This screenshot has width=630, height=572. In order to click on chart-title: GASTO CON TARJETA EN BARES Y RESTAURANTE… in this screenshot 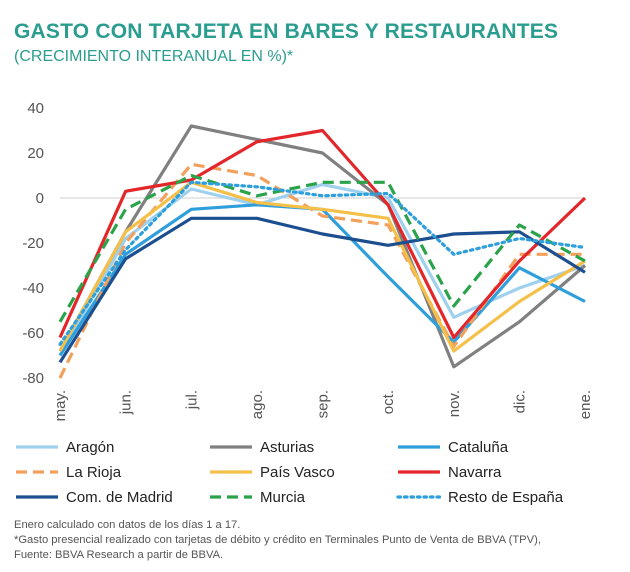, I will do `click(286, 31)`.